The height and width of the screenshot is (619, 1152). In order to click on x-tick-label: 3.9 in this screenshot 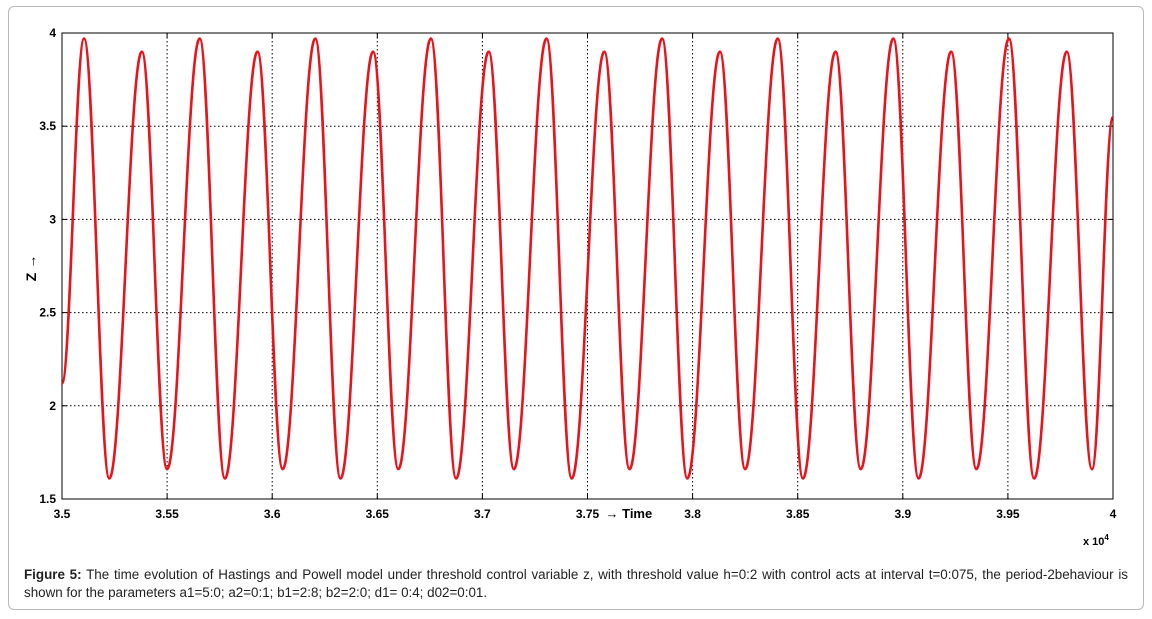, I will do `click(902, 514)`.